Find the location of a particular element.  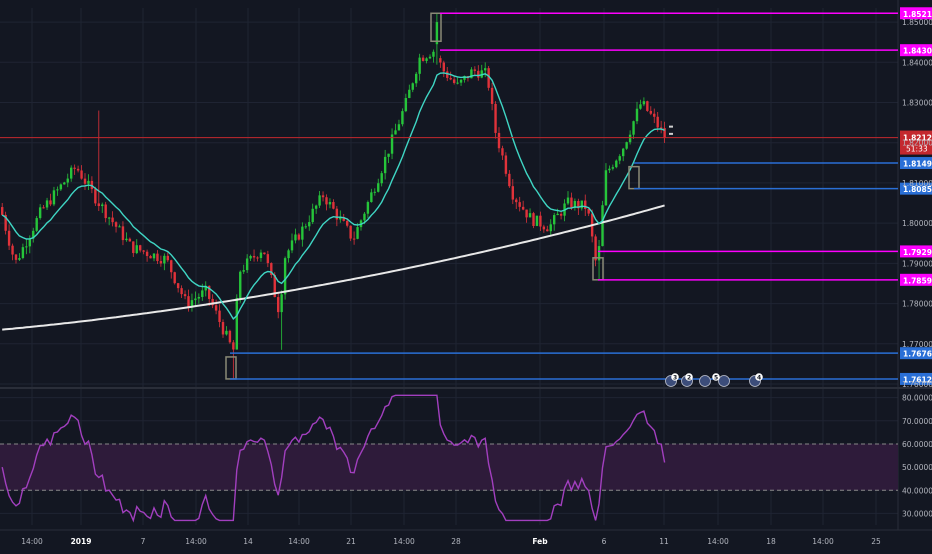

price-tick-label: 1.85000 is located at coordinates (917, 22).